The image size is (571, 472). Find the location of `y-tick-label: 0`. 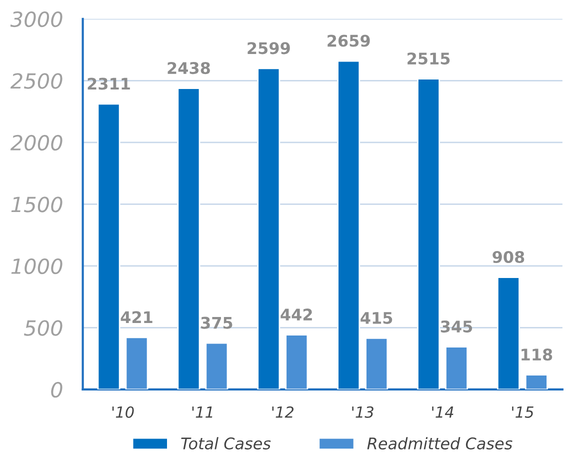

y-tick-label: 0 is located at coordinates (56, 390).